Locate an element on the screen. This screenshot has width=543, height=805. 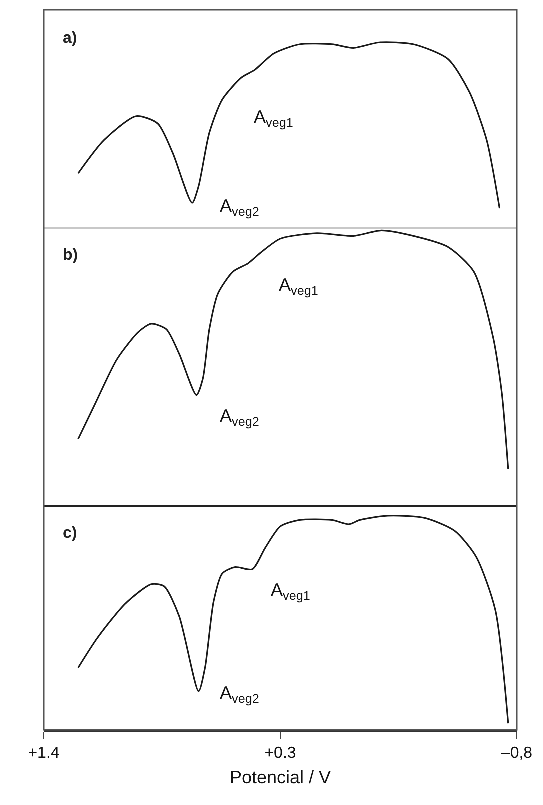
x-axis-title: Potencial / V is located at coordinates (281, 778).